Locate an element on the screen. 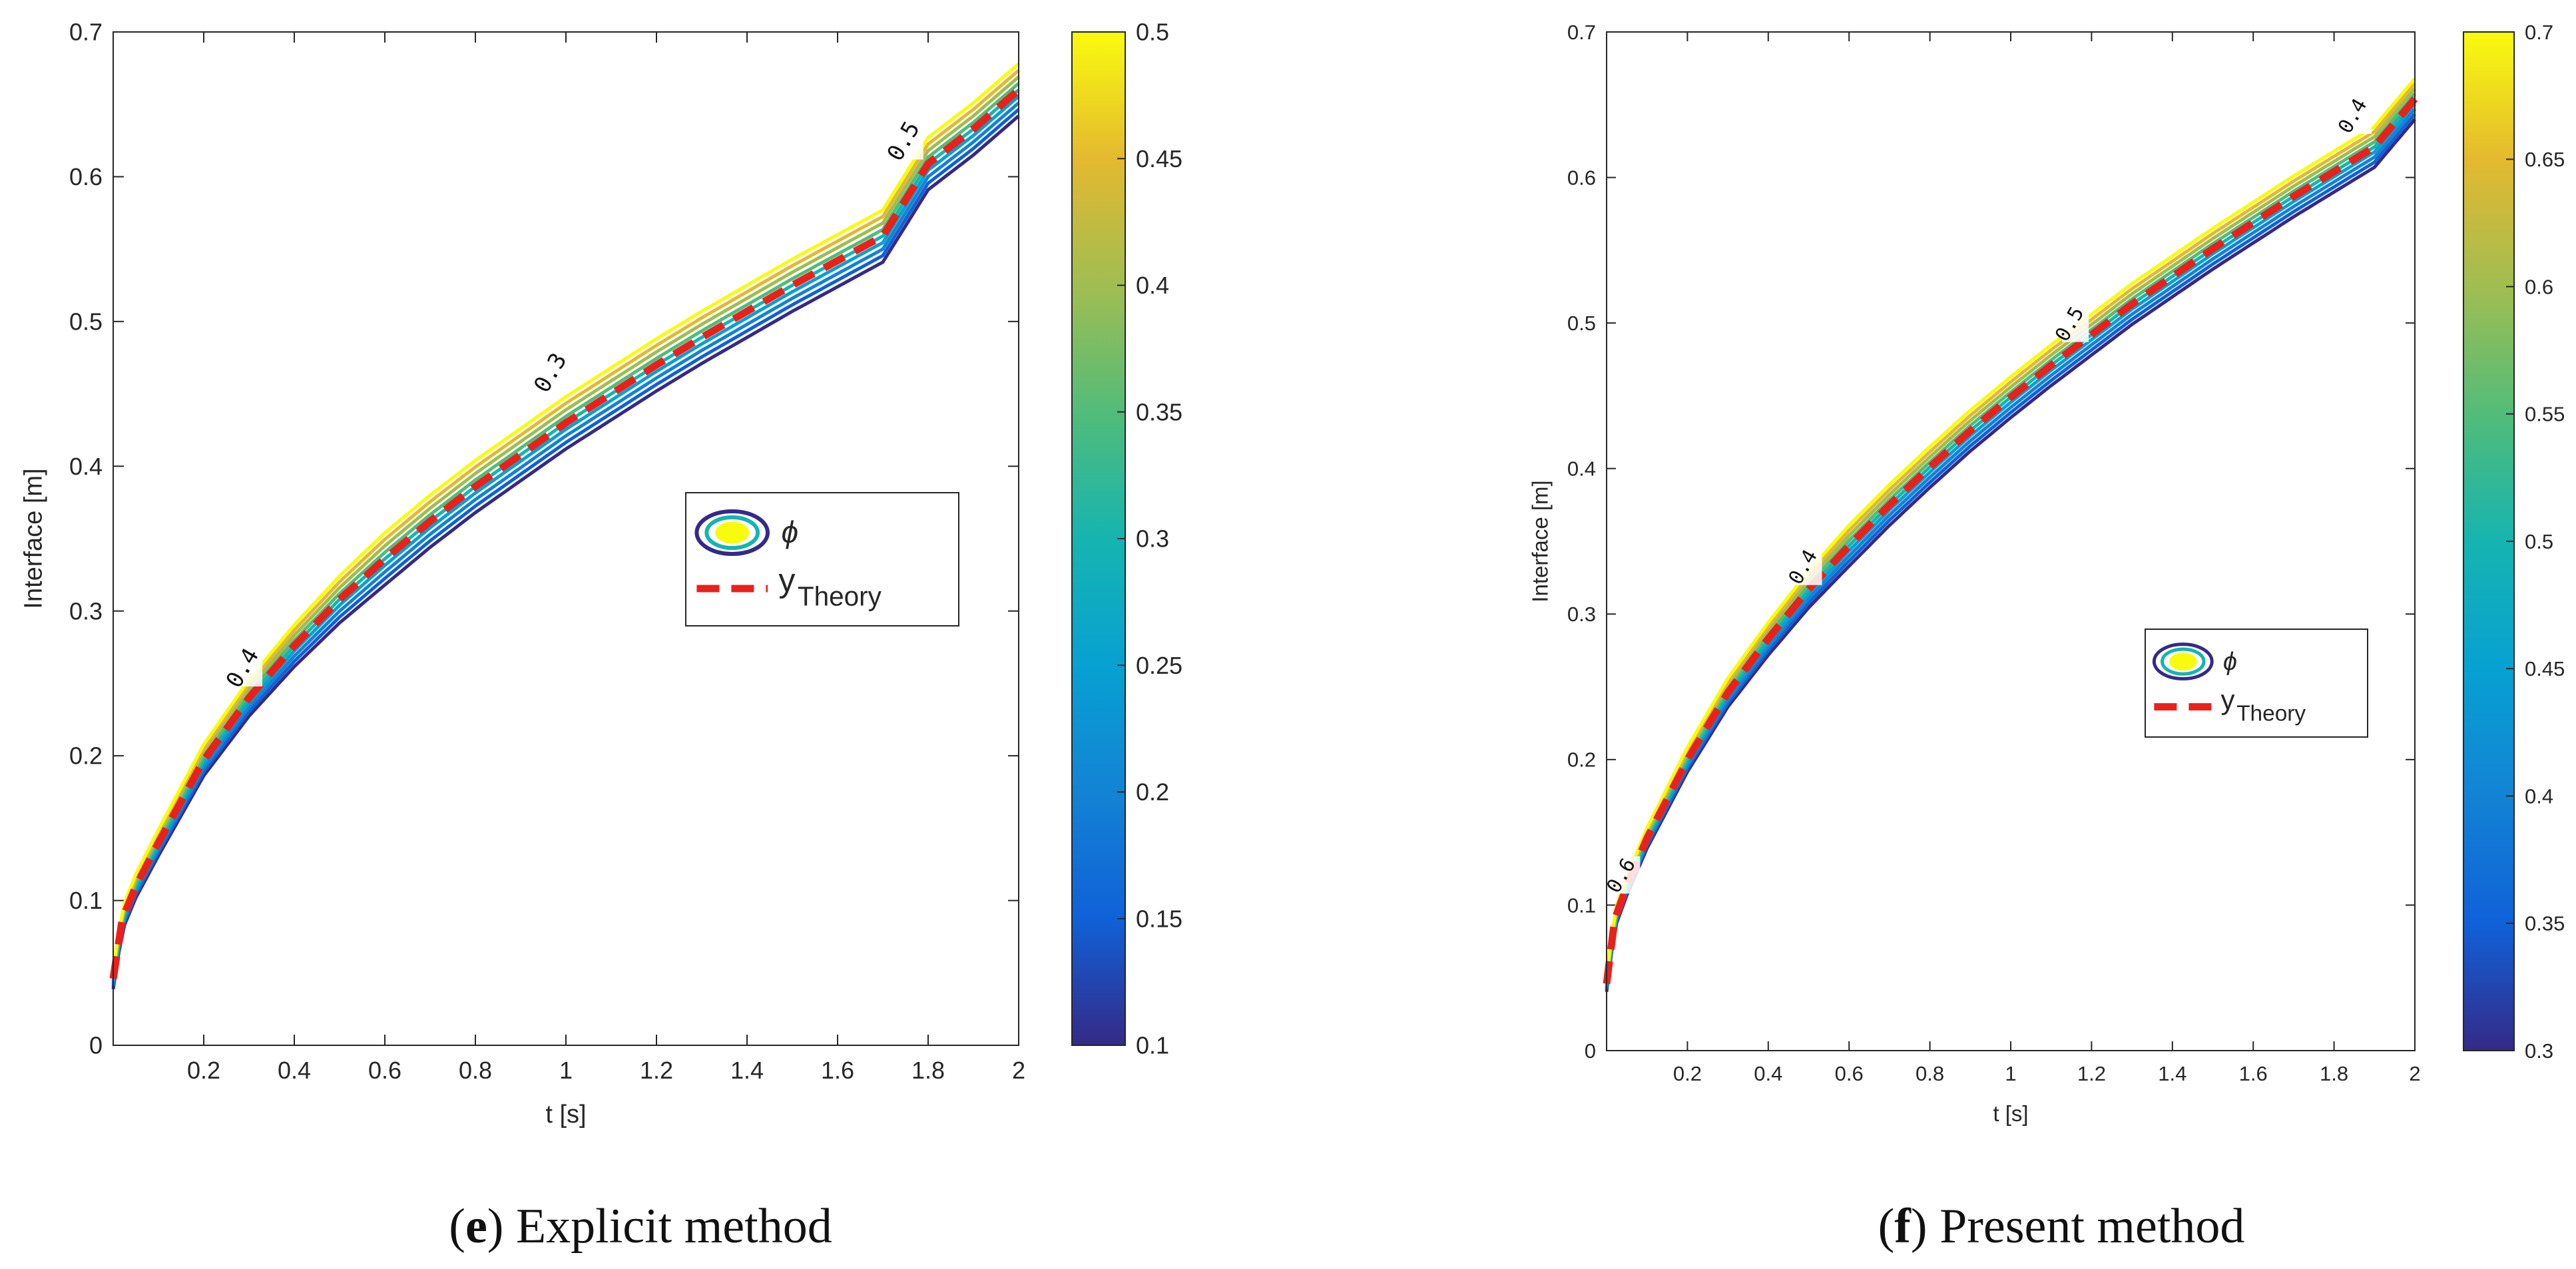 The height and width of the screenshot is (1269, 2576). panel-letter: f is located at coordinates (1903, 1226).